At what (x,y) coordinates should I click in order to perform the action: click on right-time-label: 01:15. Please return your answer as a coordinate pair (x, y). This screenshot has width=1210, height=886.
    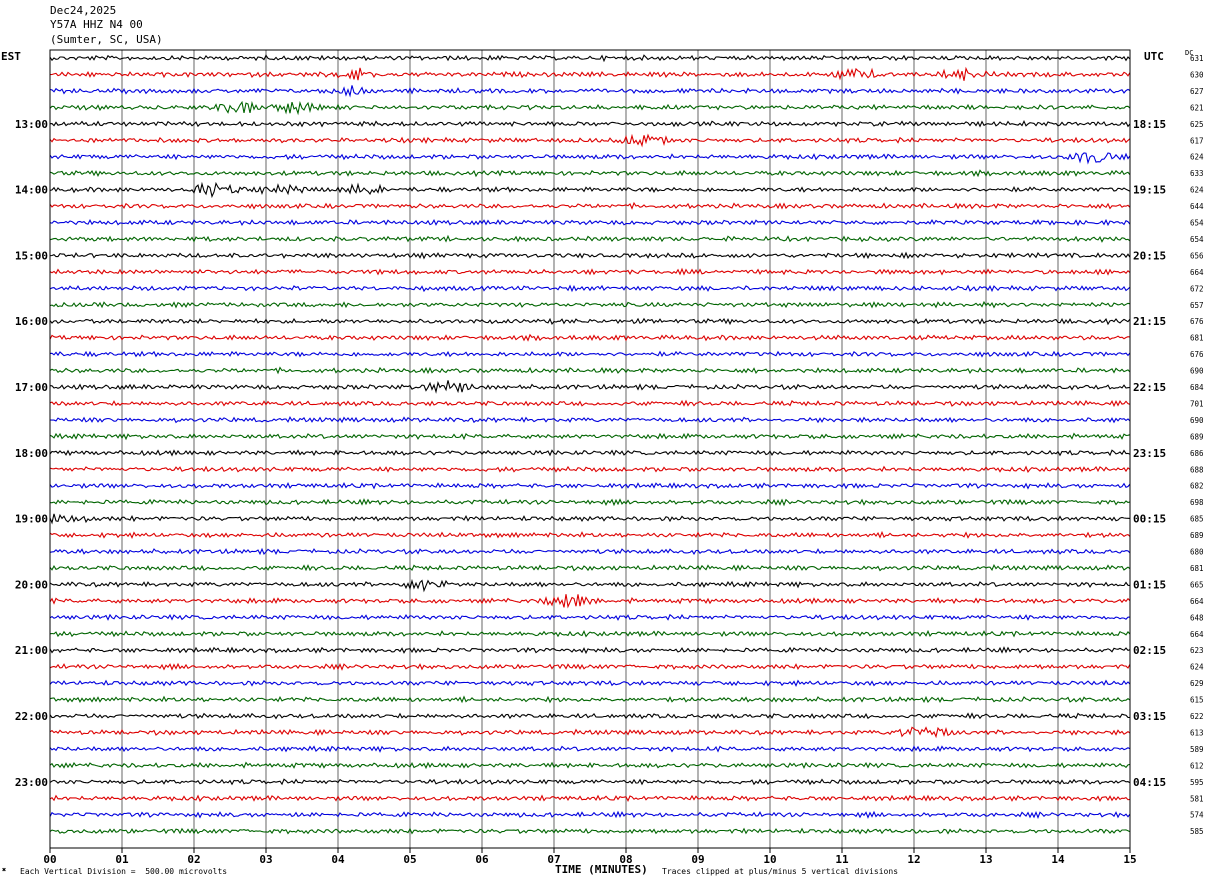
    Looking at the image, I should click on (1149, 584).